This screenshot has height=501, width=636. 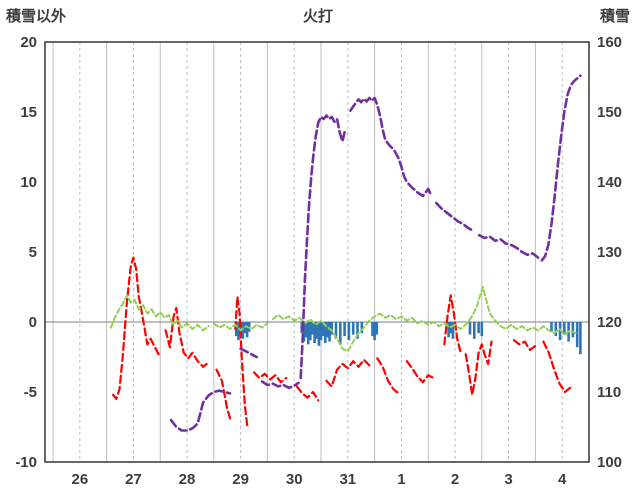 What do you see at coordinates (28, 182) in the screenshot?
I see `left-tick-label: 10` at bounding box center [28, 182].